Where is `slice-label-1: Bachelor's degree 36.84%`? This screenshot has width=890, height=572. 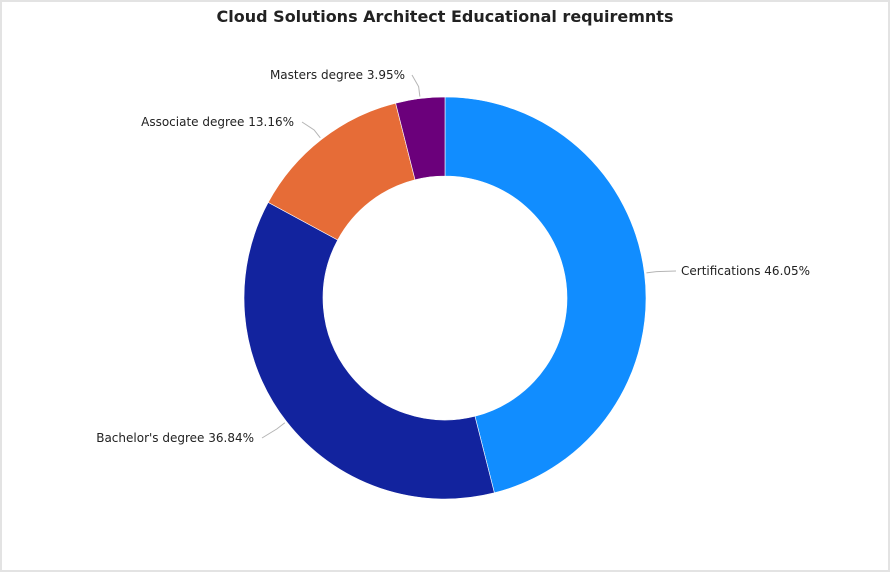 slice-label-1: Bachelor's degree 36.84% is located at coordinates (175, 438).